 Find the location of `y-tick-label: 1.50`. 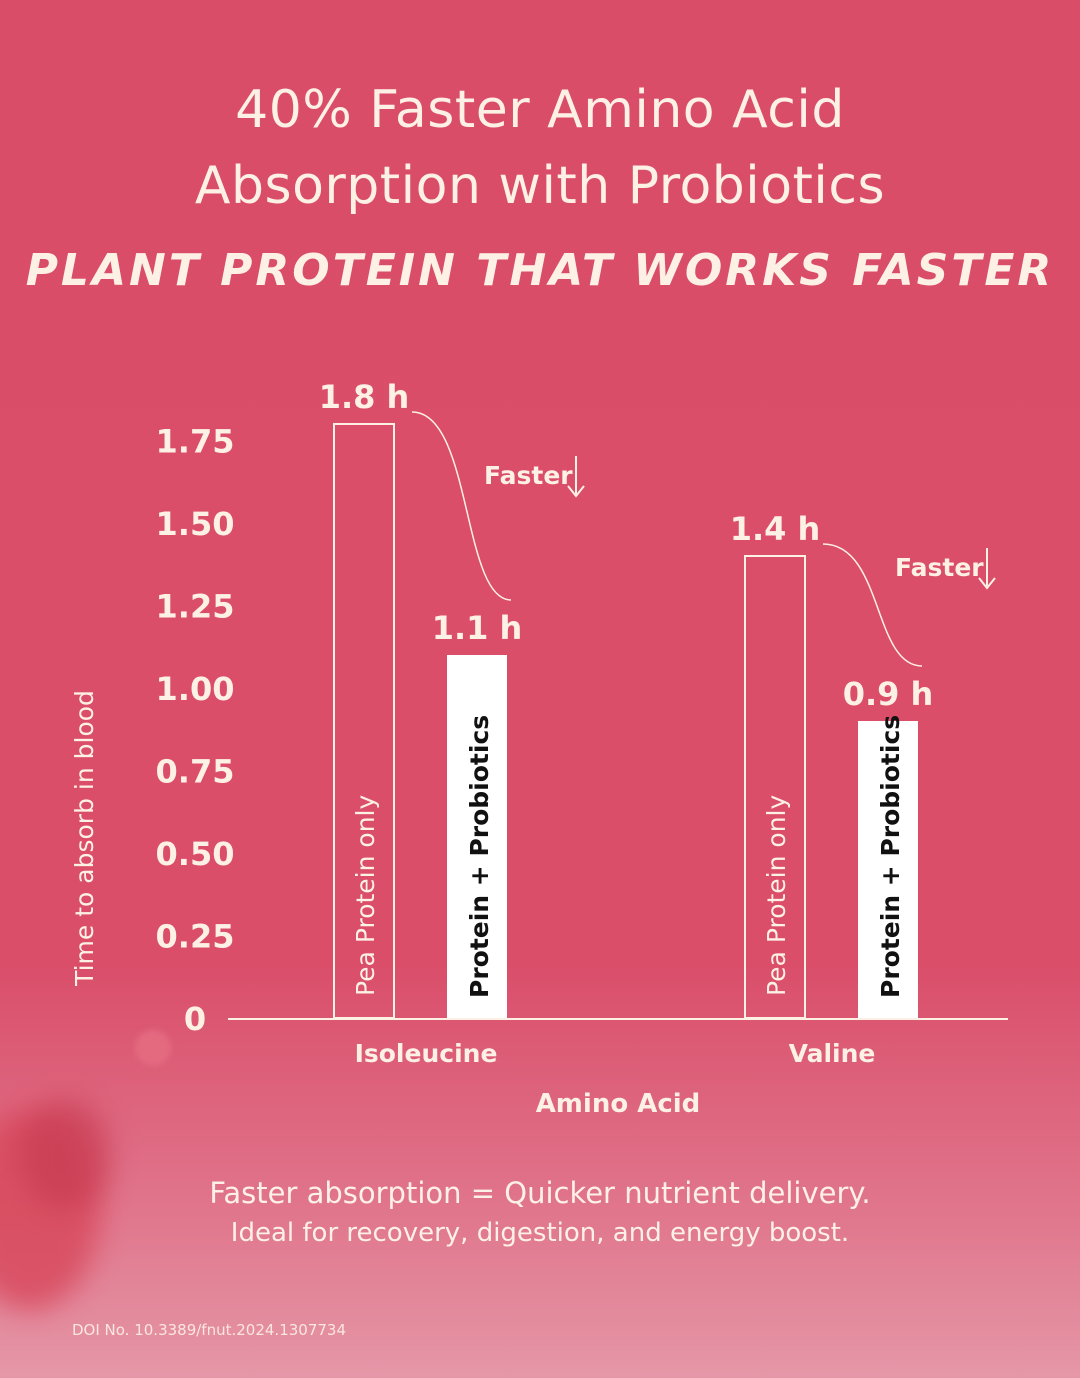

y-tick-label: 1.50 is located at coordinates (195, 524).